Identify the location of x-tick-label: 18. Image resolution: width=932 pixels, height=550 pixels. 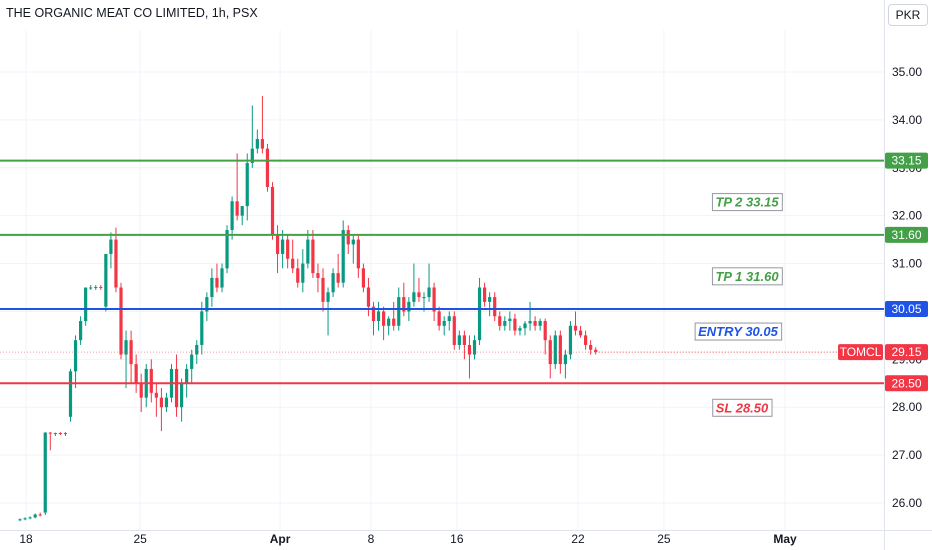
(26, 539).